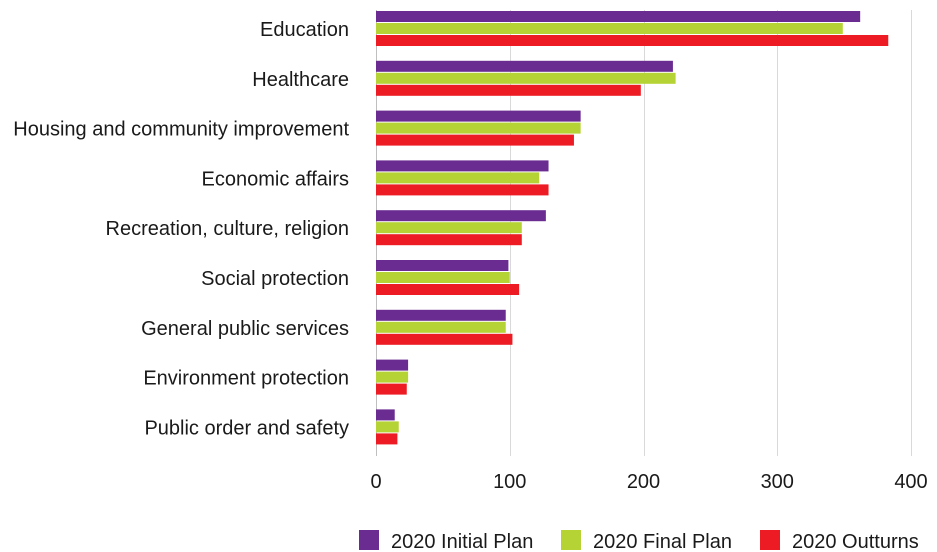  I want to click on legend-label: 2020 Final Plan, so click(662, 541).